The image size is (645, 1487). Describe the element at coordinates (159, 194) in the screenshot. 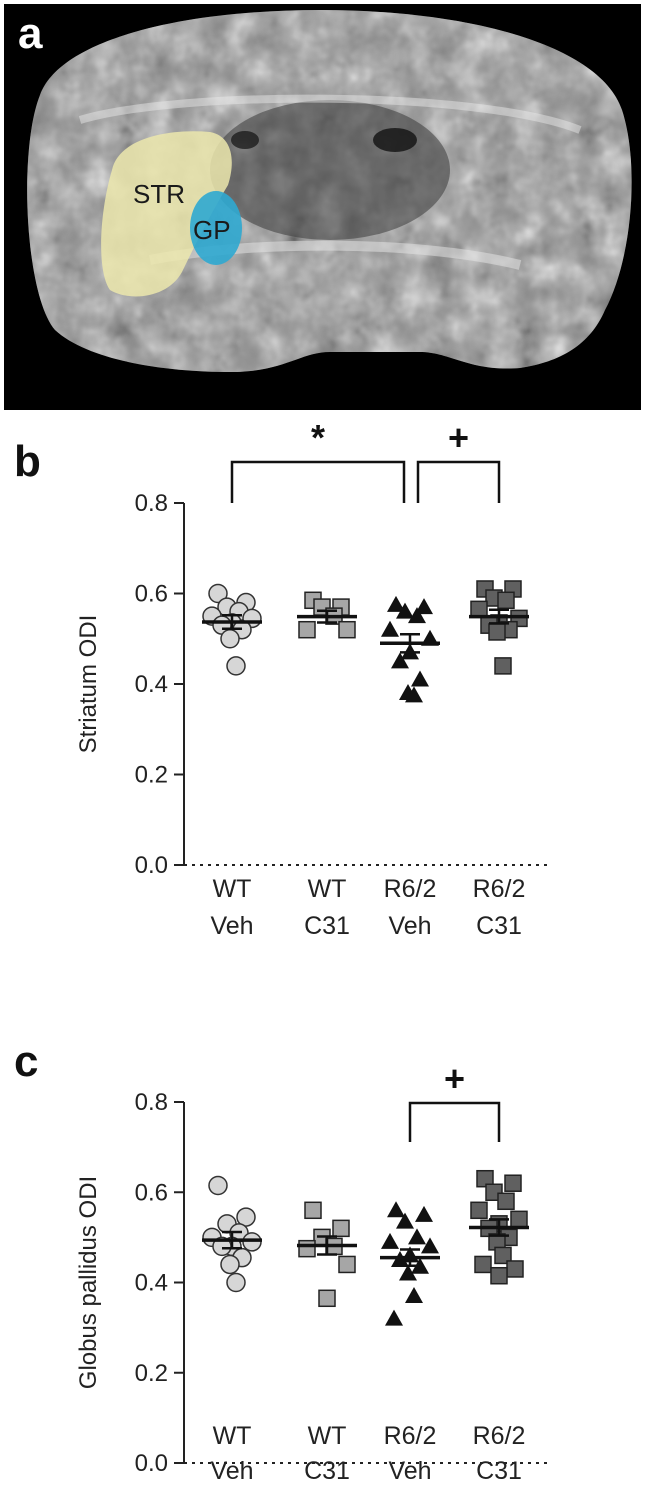

I see `roi-label-str: STR` at that location.